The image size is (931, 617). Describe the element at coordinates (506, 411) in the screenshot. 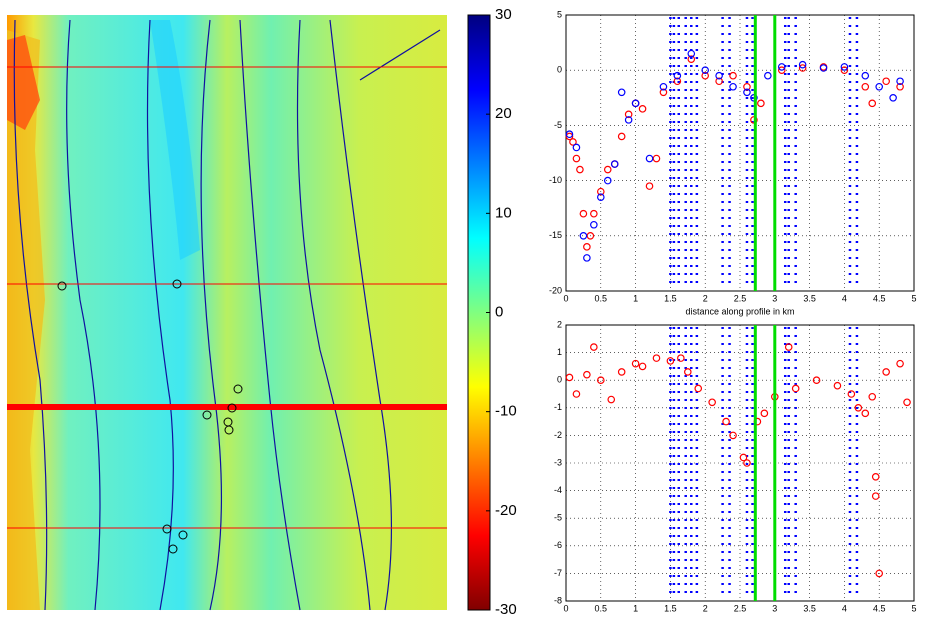

I see `colorbar-tick-label: -10` at that location.